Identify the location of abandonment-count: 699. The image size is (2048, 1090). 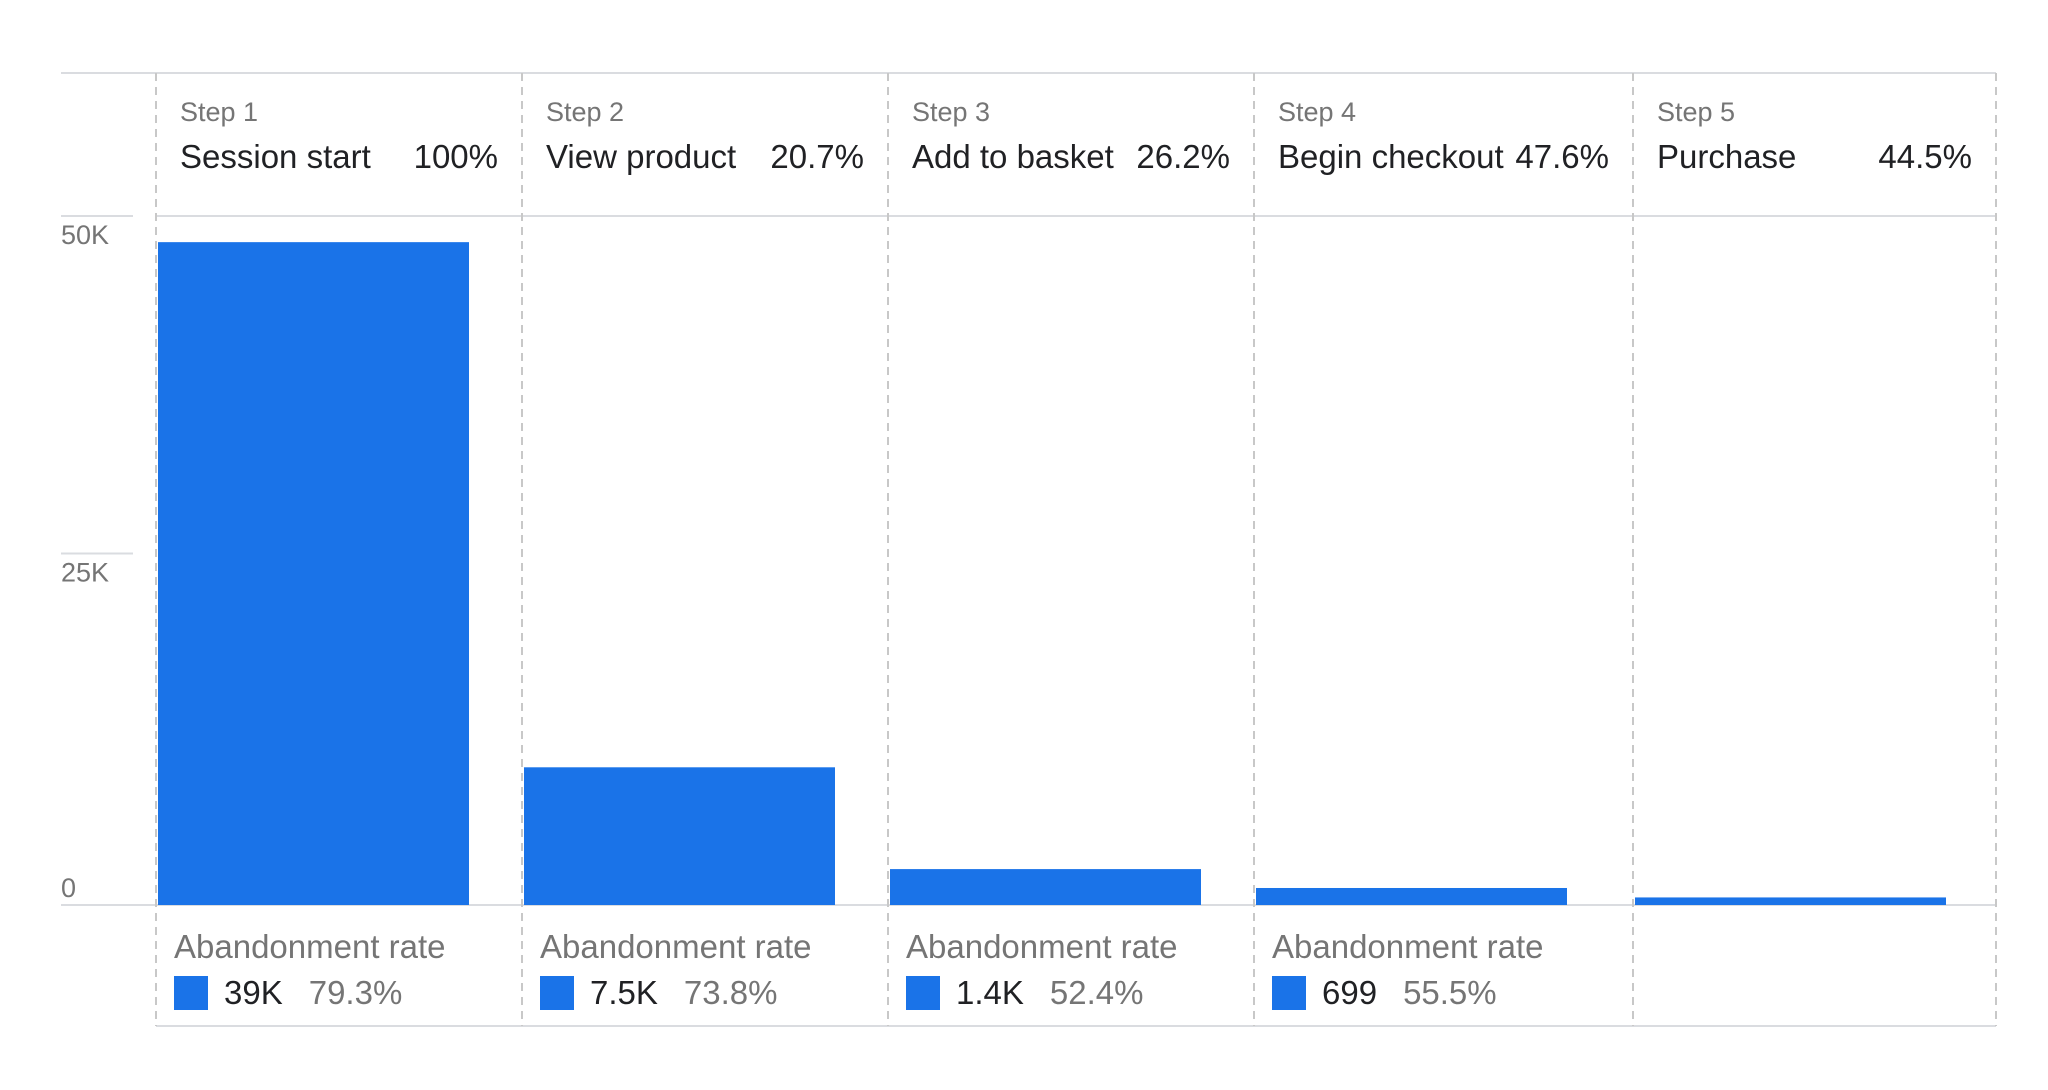
(1349, 992).